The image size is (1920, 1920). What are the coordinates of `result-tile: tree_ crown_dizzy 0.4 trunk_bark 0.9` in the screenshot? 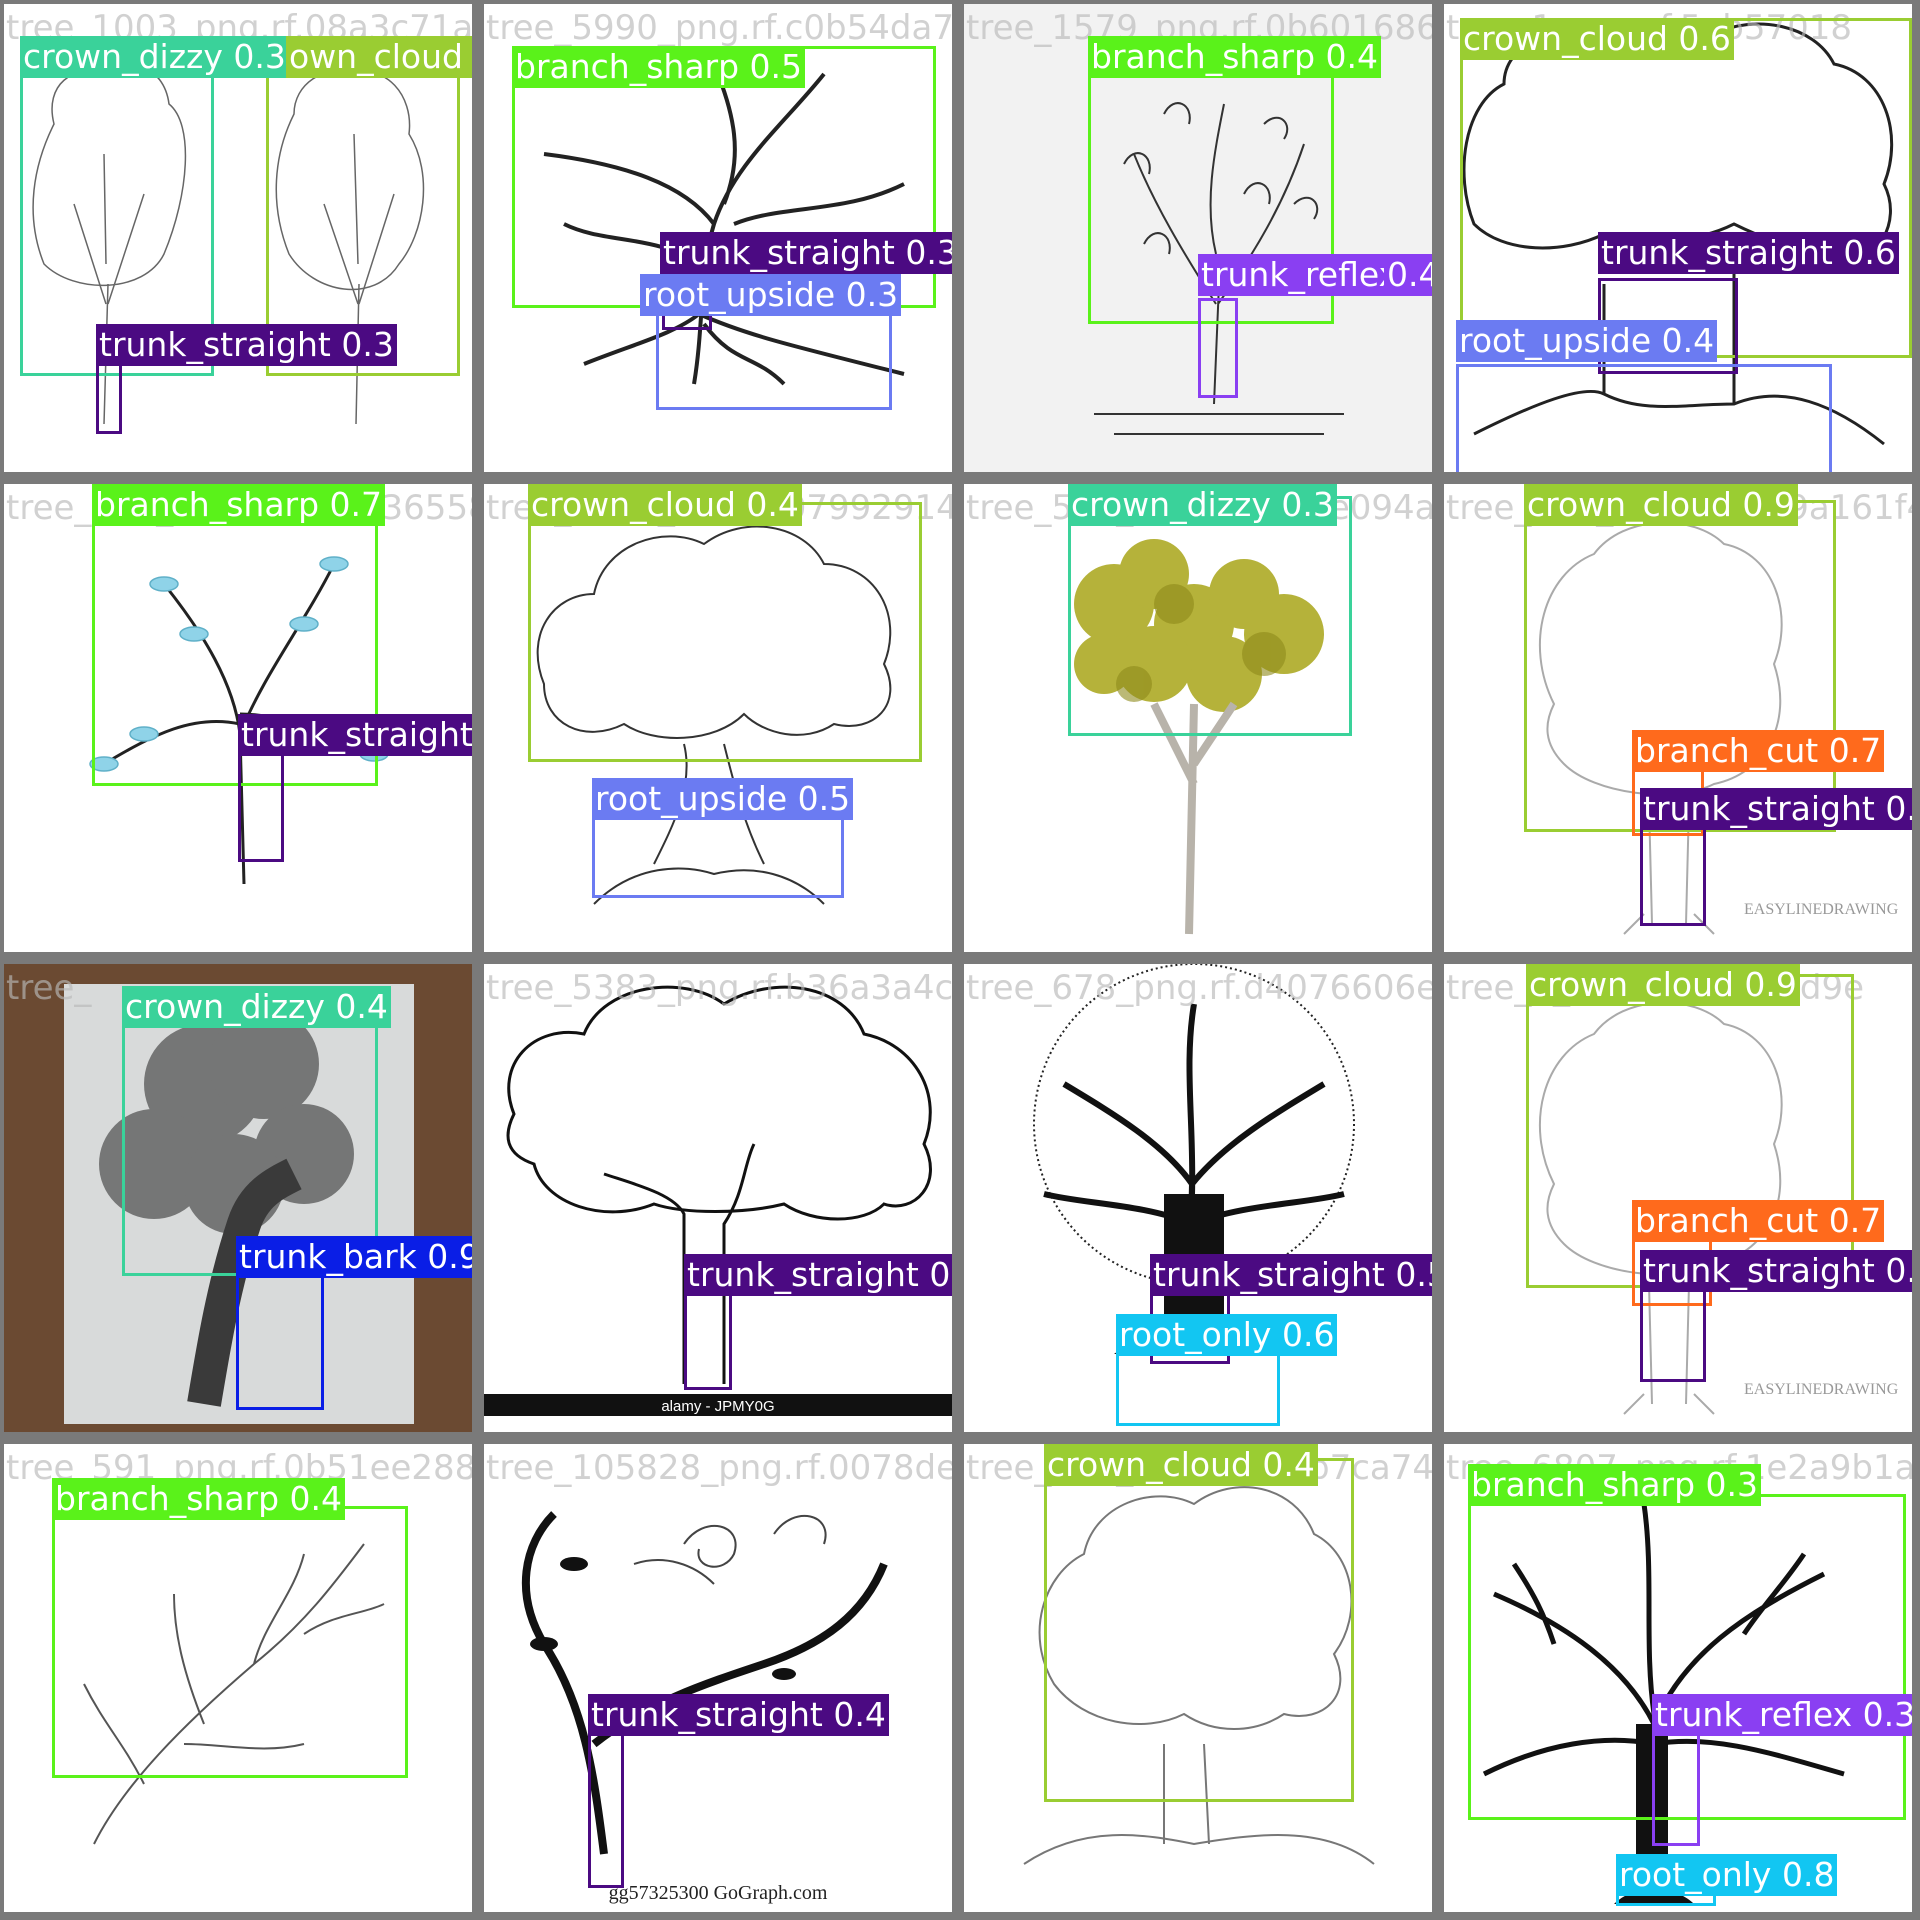 It's located at (238, 1198).